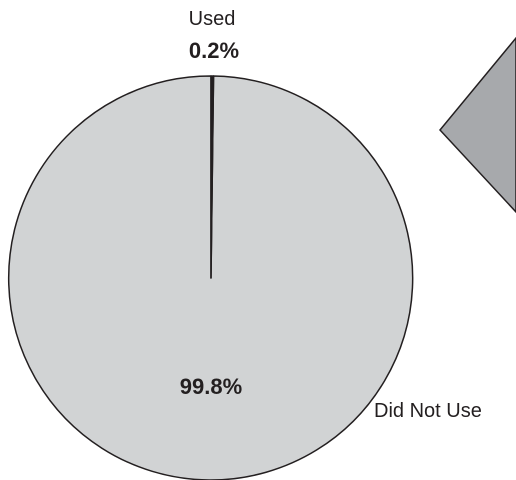  What do you see at coordinates (477, 125) in the screenshot?
I see `partial-diamond-shape` at bounding box center [477, 125].